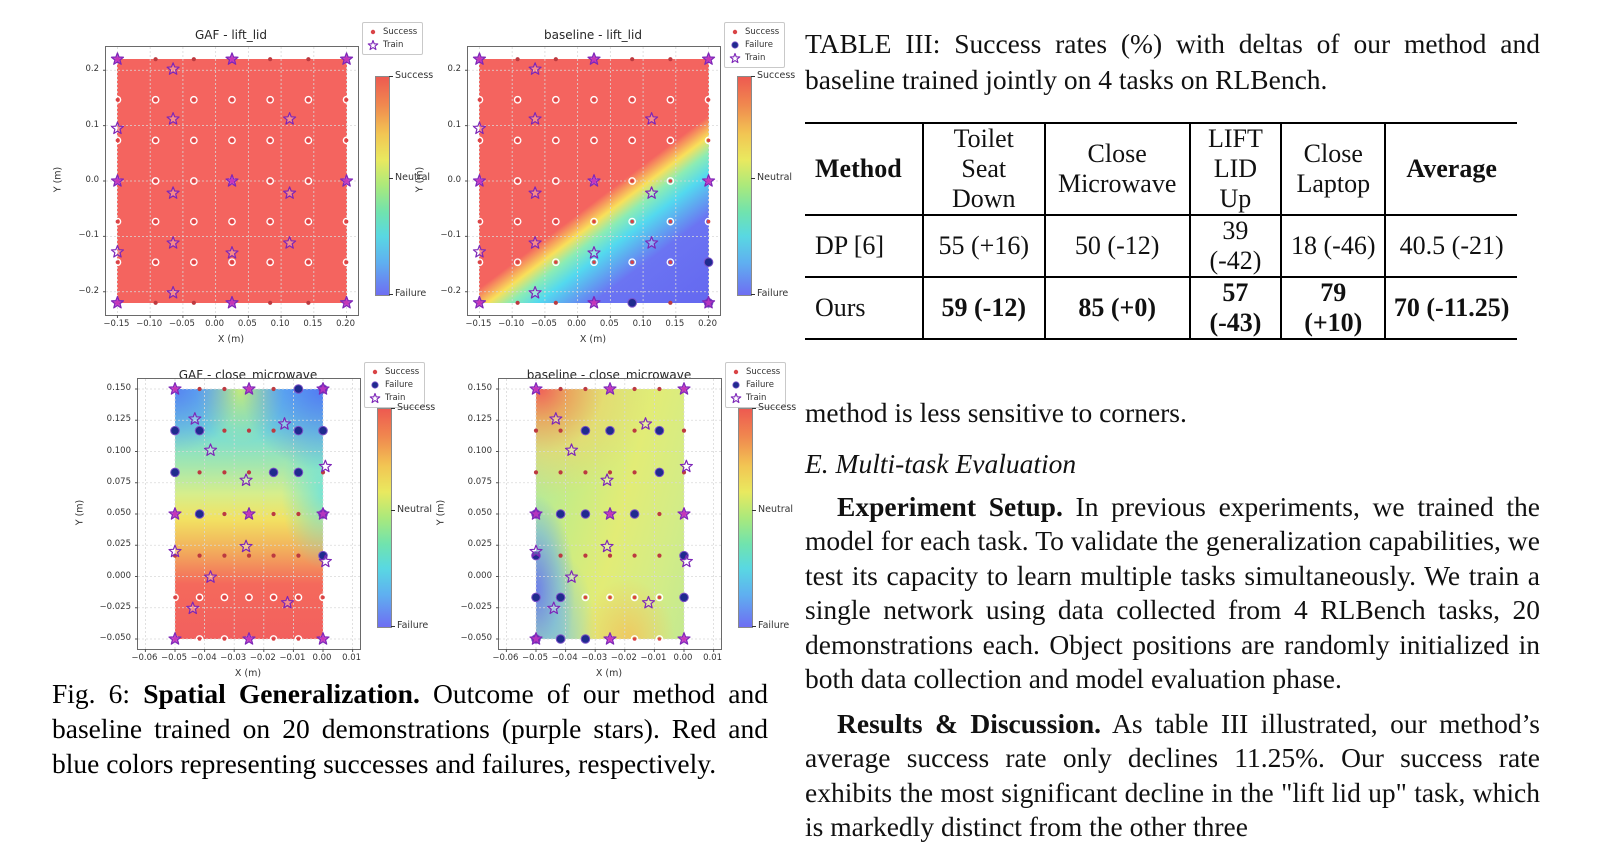  I want to click on y-tick-label: 0.1, so click(454, 124).